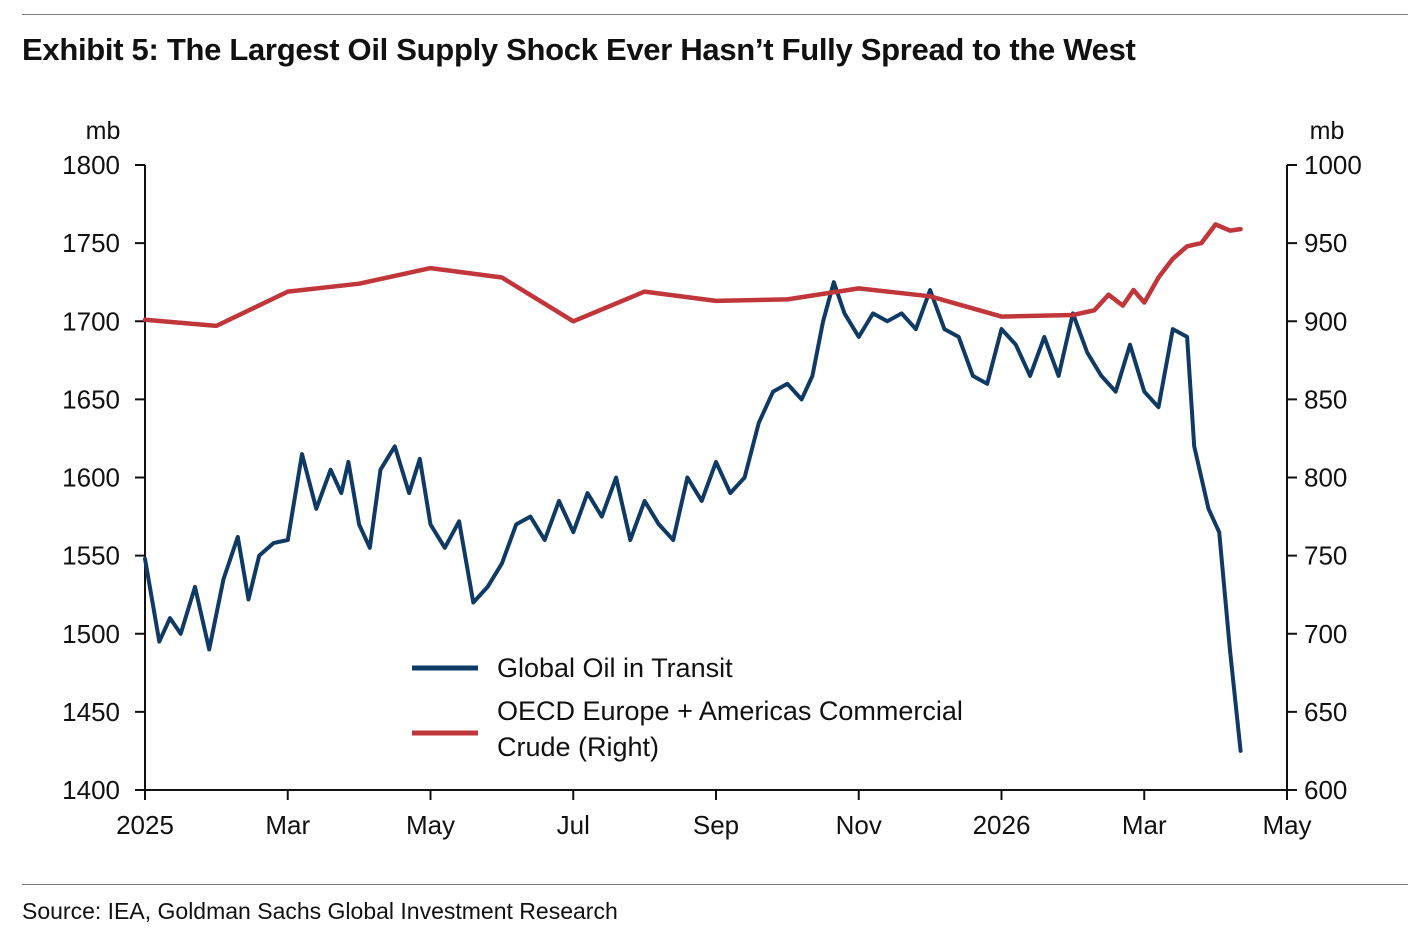 Image resolution: width=1422 pixels, height=946 pixels. What do you see at coordinates (692, 275) in the screenshot?
I see `series-line-oecd-crude` at bounding box center [692, 275].